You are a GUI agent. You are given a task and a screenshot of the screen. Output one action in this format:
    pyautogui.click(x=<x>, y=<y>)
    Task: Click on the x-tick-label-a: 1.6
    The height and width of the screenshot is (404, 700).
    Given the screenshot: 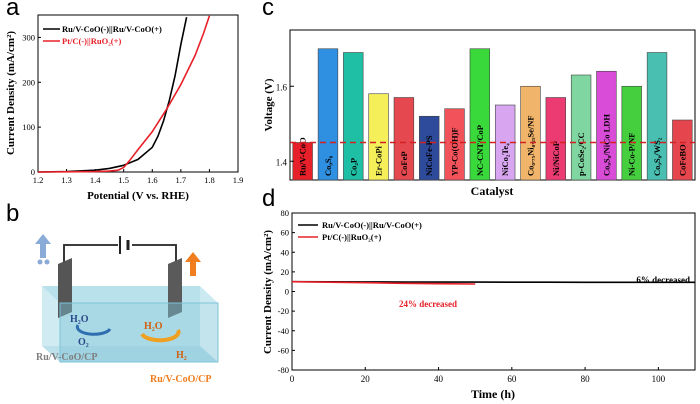 What is the action you would take?
    pyautogui.click(x=152, y=180)
    